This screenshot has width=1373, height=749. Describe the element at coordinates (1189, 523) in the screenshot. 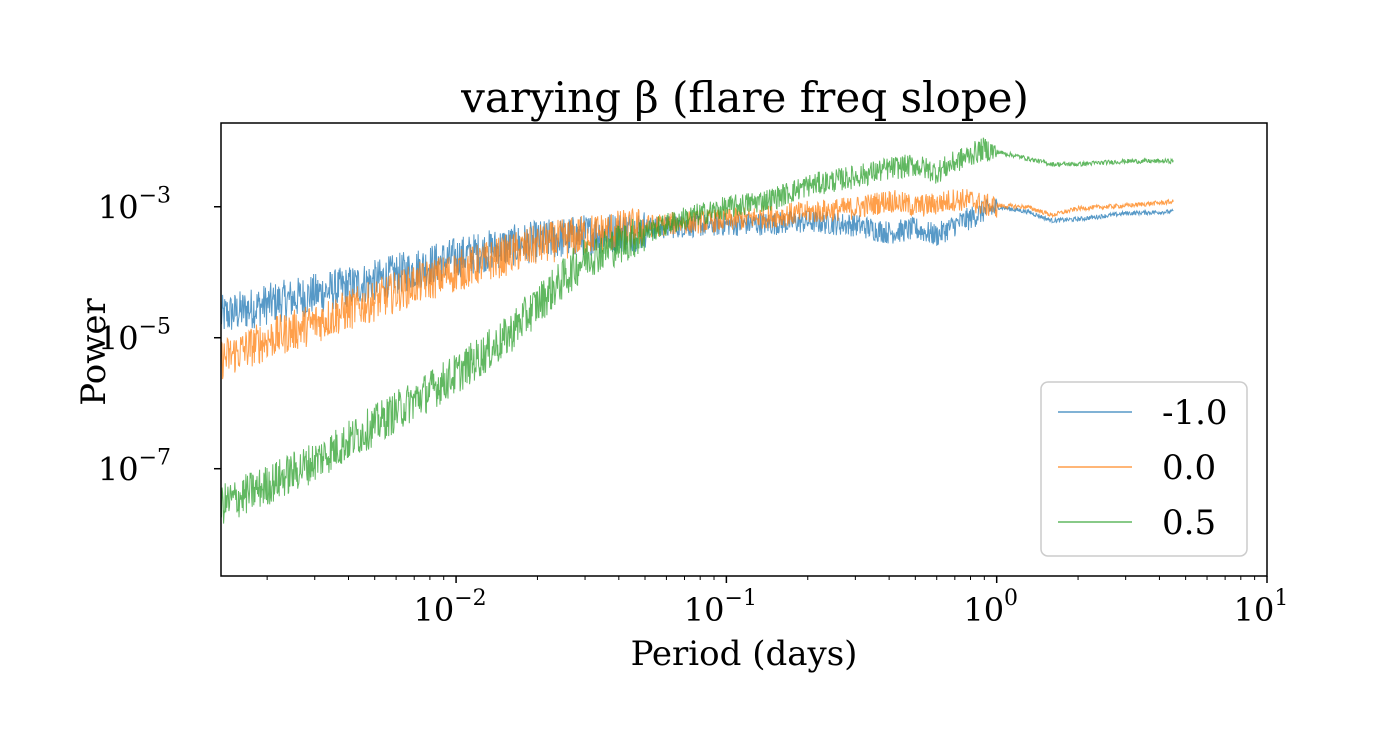

I see `legend-label-0.5: 0.5` at that location.